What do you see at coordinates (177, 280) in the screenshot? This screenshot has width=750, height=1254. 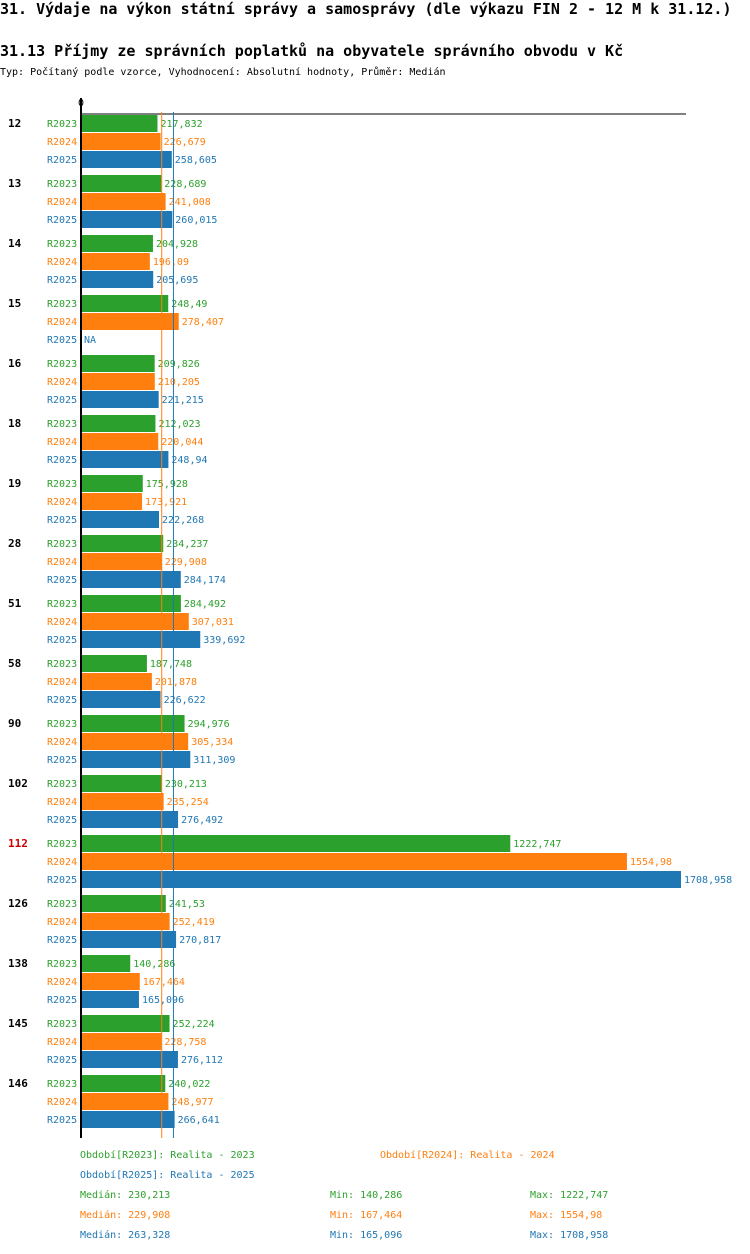 I see `value-label: 205,695` at bounding box center [177, 280].